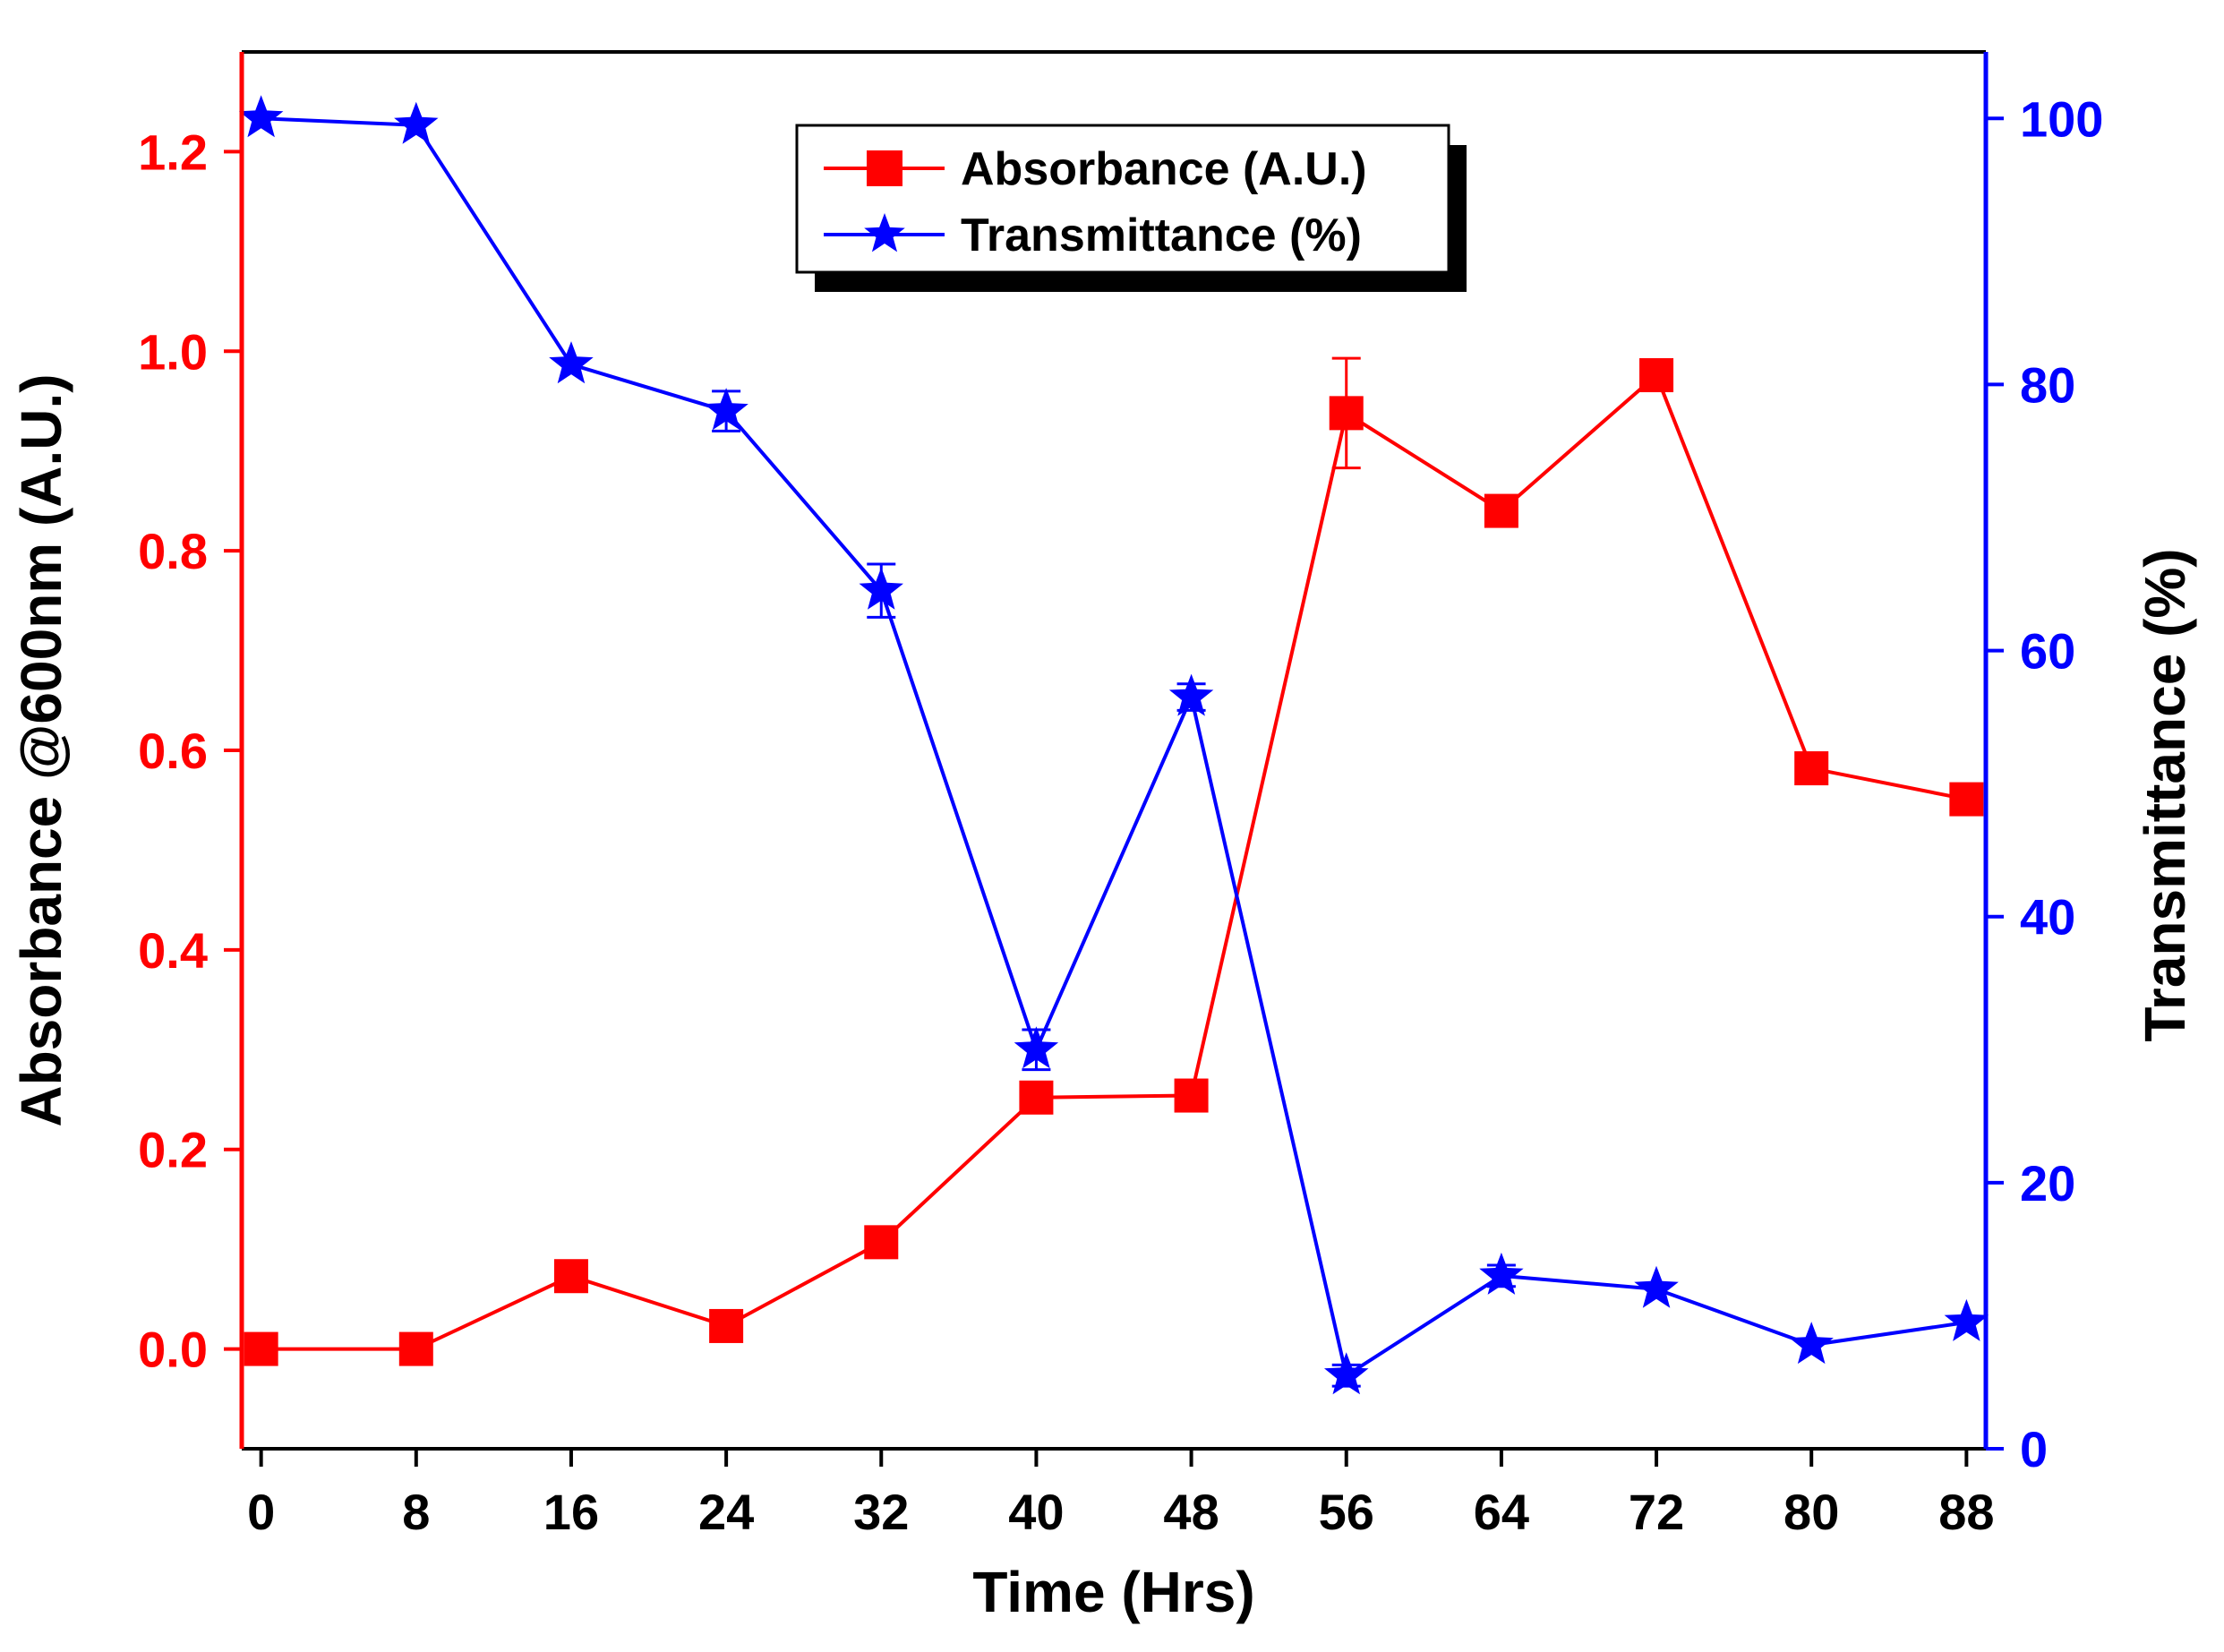  I want to click on x-tick-label: 88, so click(1966, 1512).